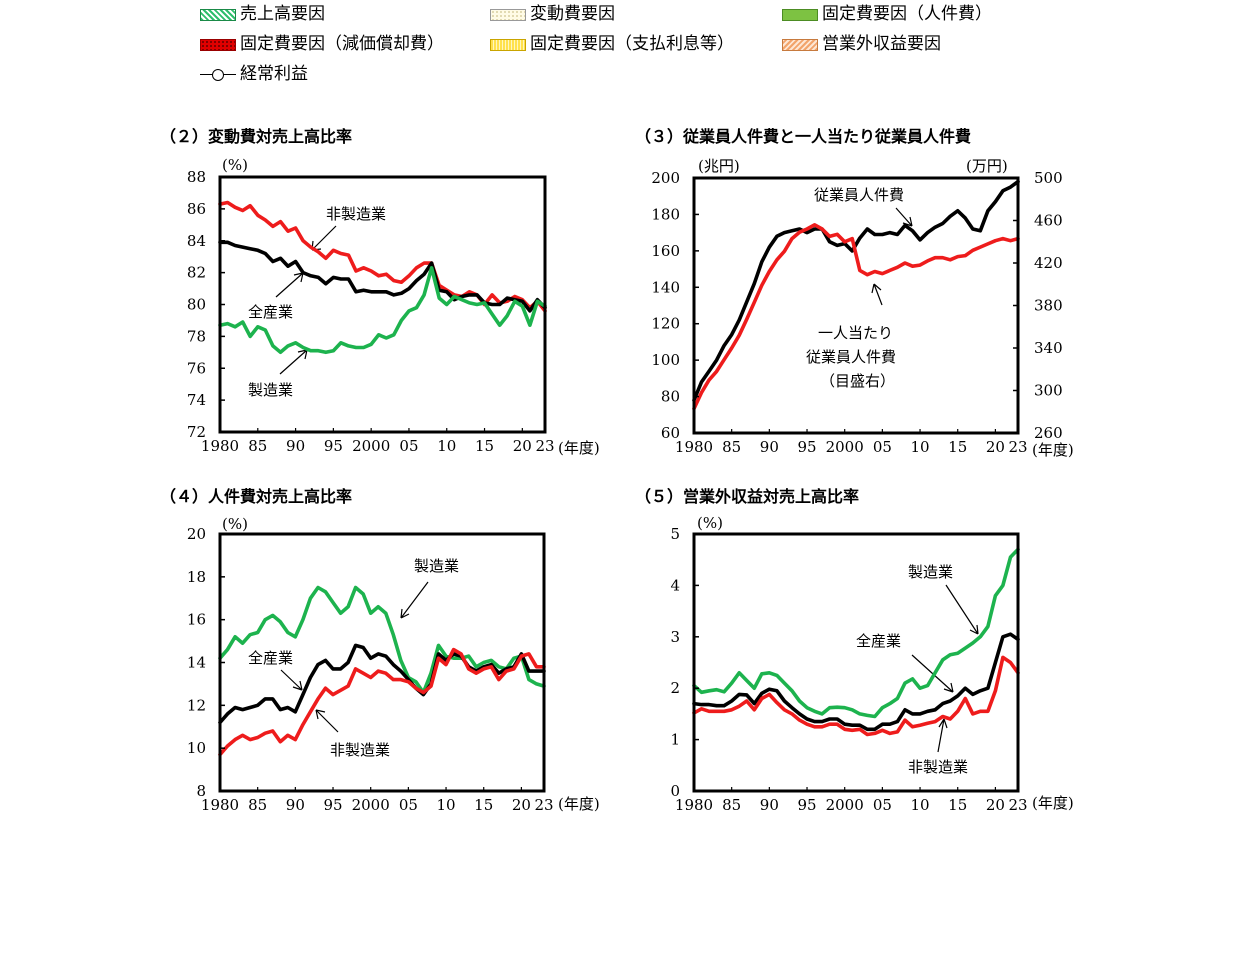 This screenshot has height=966, width=1241. What do you see at coordinates (1053, 450) in the screenshot?
I see `panel3-xlabel: (年度)` at bounding box center [1053, 450].